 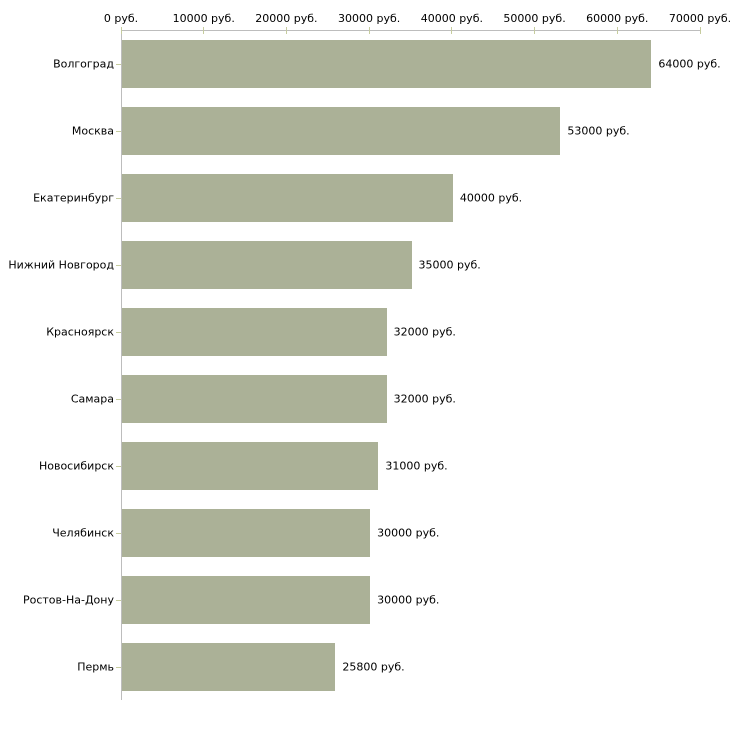 What do you see at coordinates (68, 599) in the screenshot?
I see `category-label: Ростов-На-Дону` at bounding box center [68, 599].